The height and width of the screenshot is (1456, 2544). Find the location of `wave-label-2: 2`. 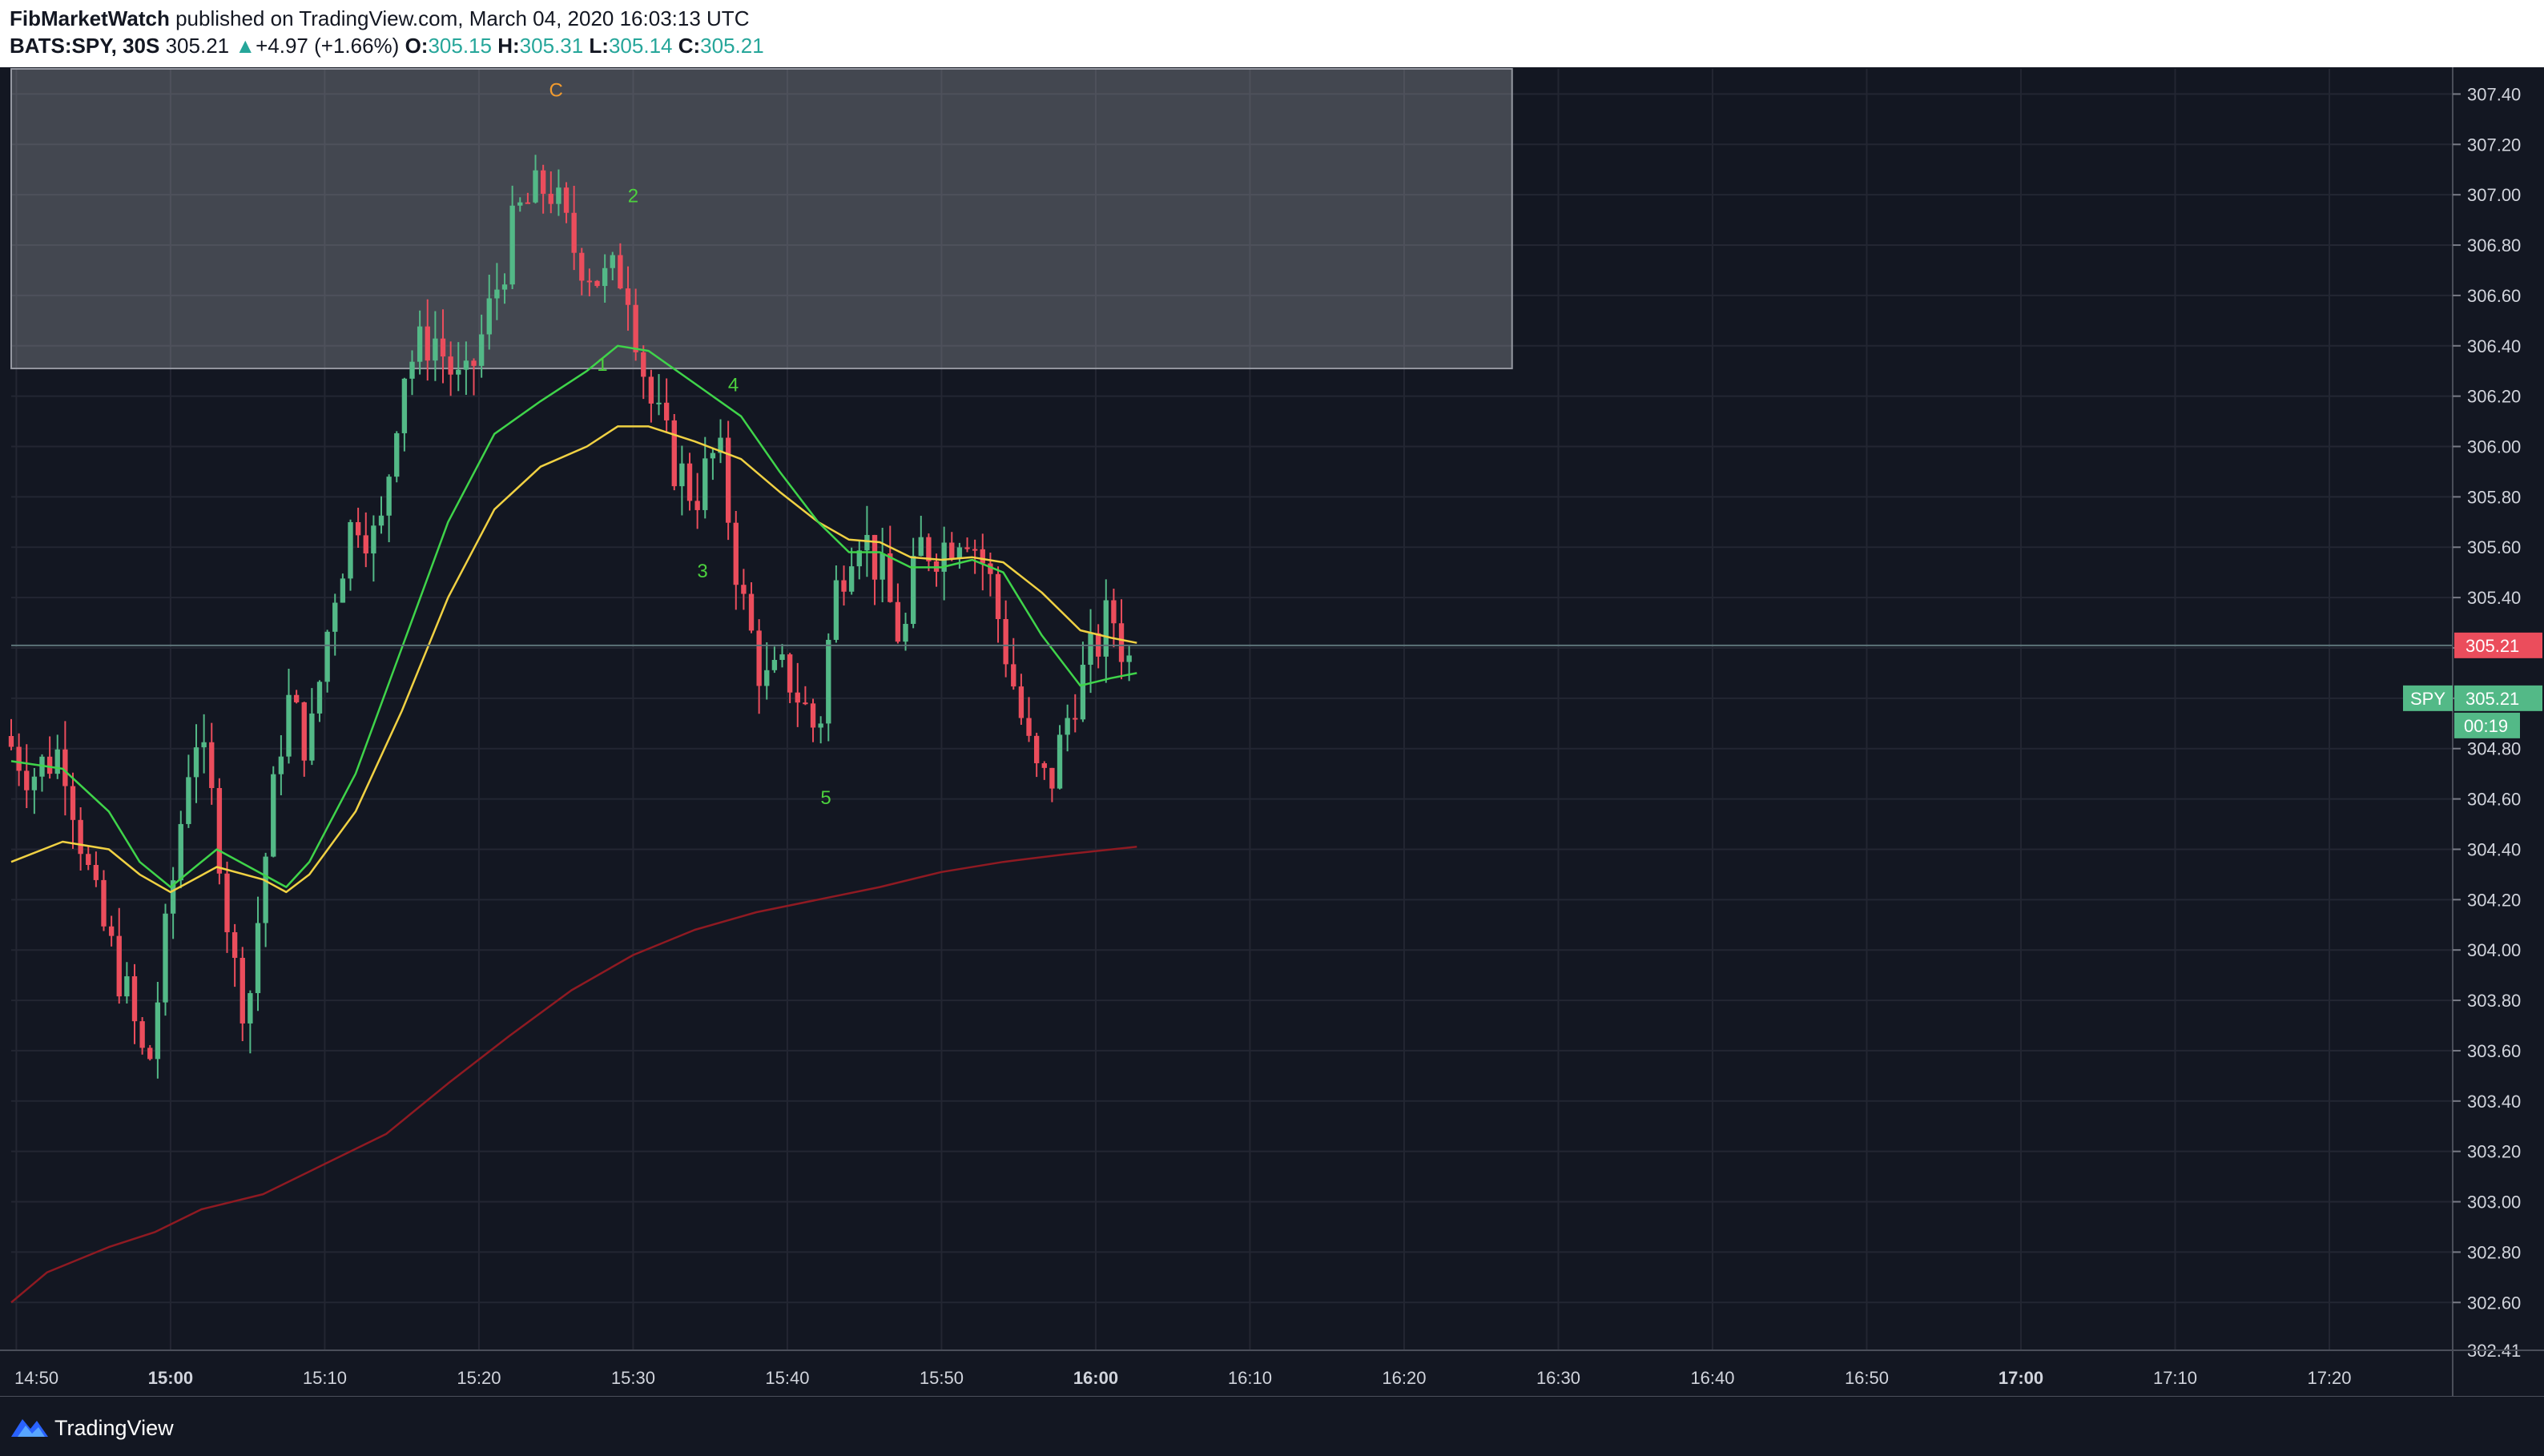

wave-label-2: 2 is located at coordinates (633, 196).